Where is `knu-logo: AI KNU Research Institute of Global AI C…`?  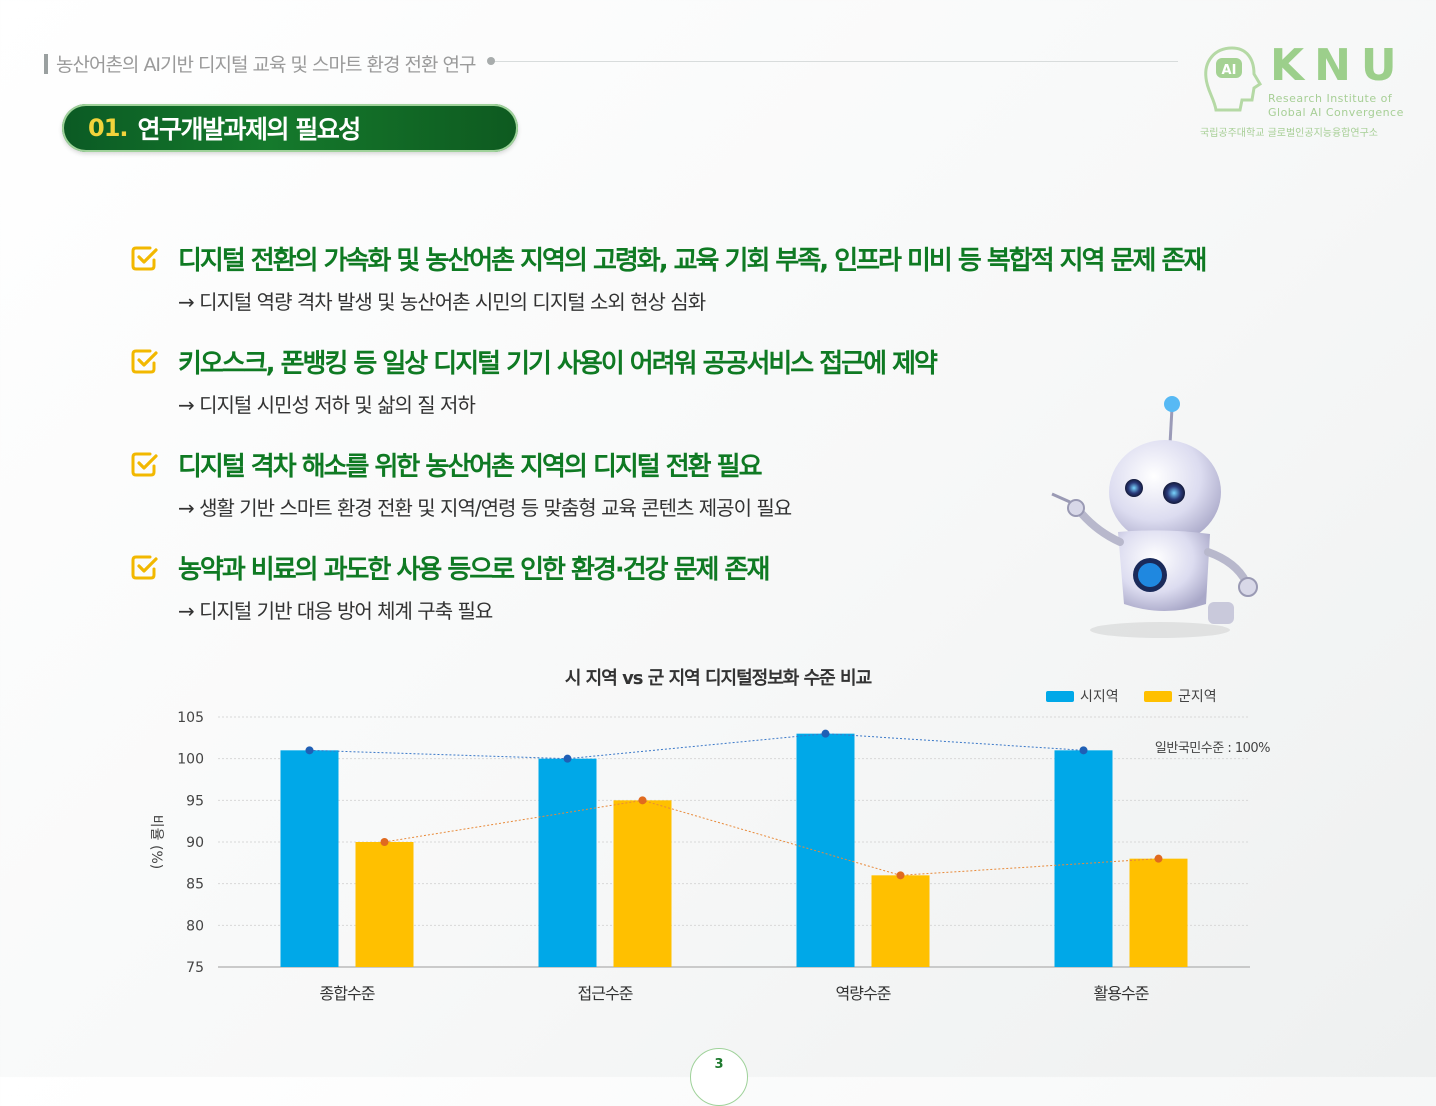 knu-logo: AI KNU Research Institute of Global AI C… is located at coordinates (1301, 90).